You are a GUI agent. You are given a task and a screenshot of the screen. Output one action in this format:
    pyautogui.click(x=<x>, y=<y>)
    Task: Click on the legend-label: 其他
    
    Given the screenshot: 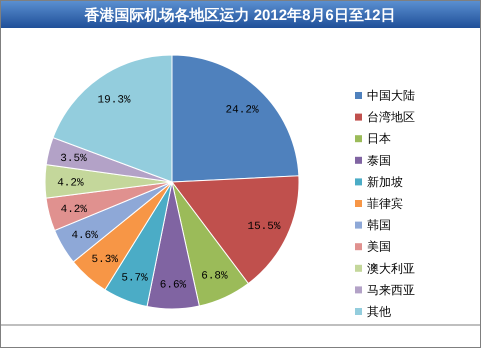 What is the action you would take?
    pyautogui.click(x=379, y=311)
    